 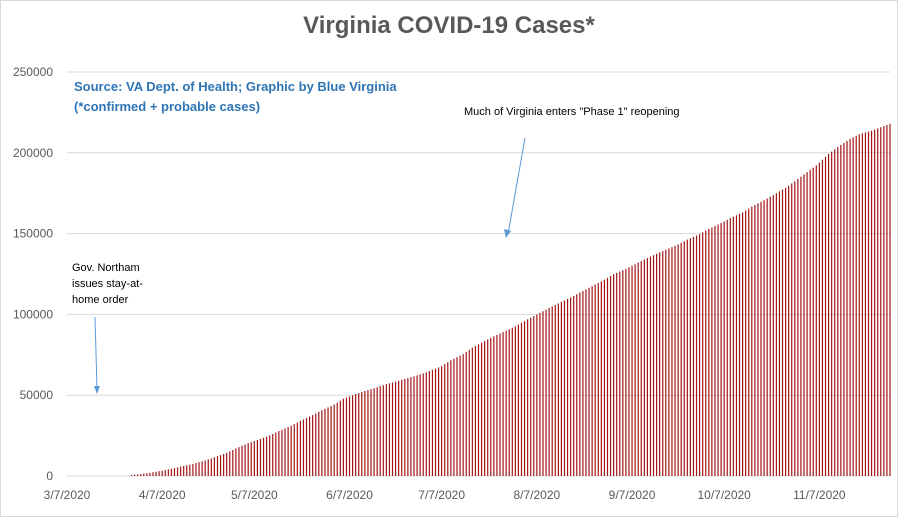 I want to click on phase1-arrowhead, so click(x=507, y=233).